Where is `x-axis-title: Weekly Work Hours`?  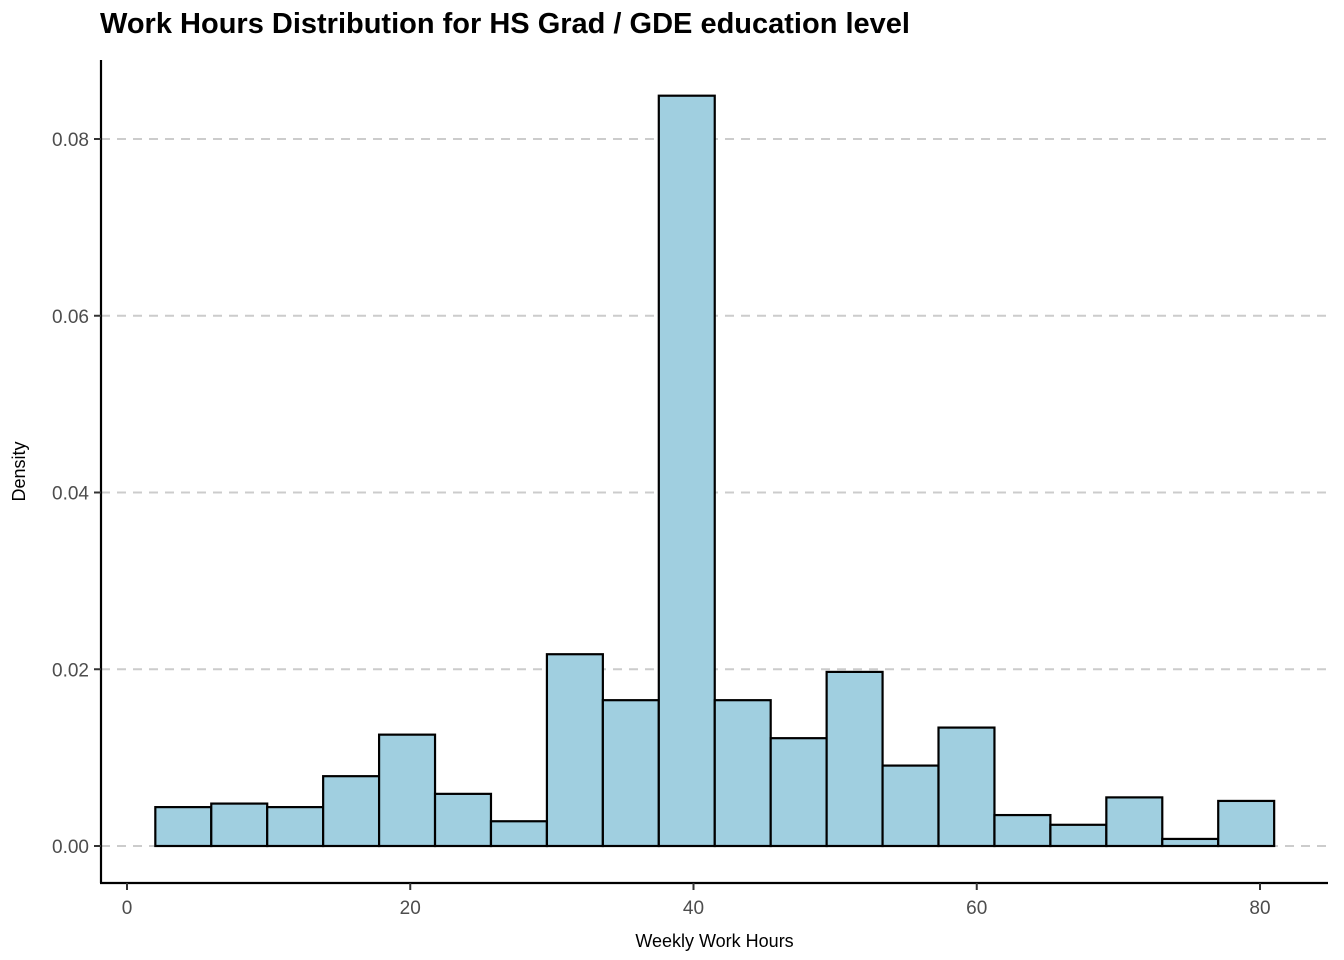
x-axis-title: Weekly Work Hours is located at coordinates (714, 941).